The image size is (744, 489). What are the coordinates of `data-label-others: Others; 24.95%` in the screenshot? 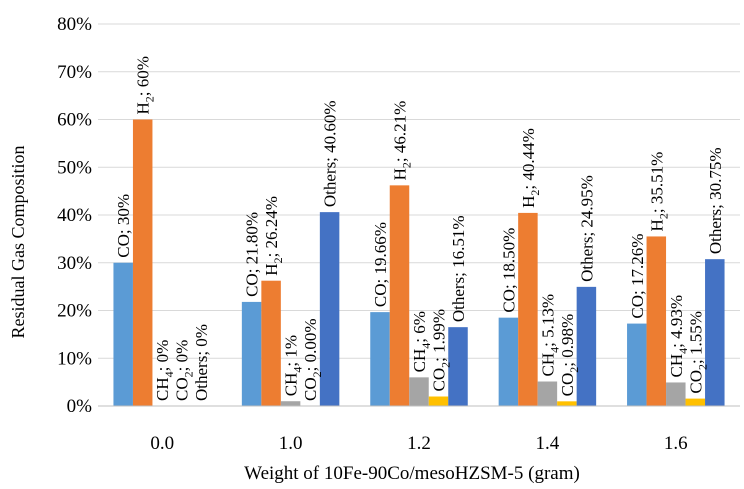 It's located at (586, 228).